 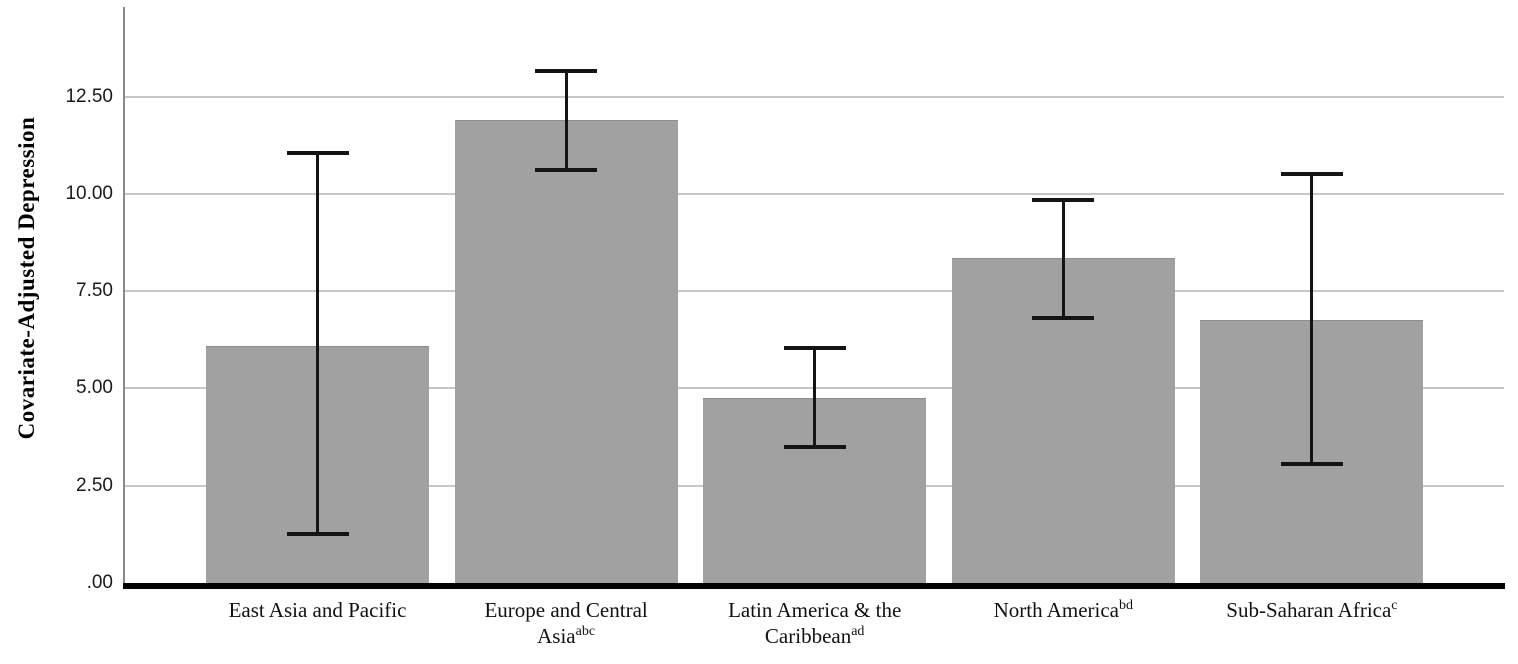 I want to click on error-bar-bottom-cap-sub-saharan-africa, so click(x=1311, y=464).